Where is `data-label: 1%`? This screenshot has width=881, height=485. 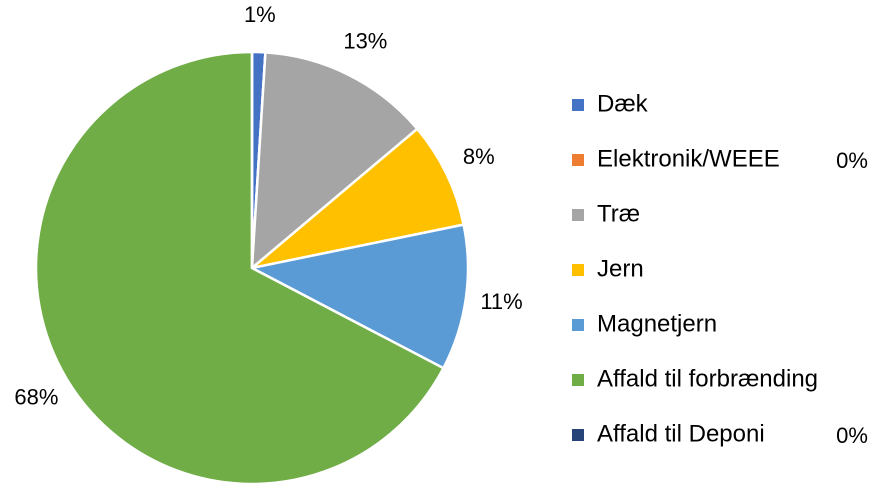
data-label: 1% is located at coordinates (260, 14).